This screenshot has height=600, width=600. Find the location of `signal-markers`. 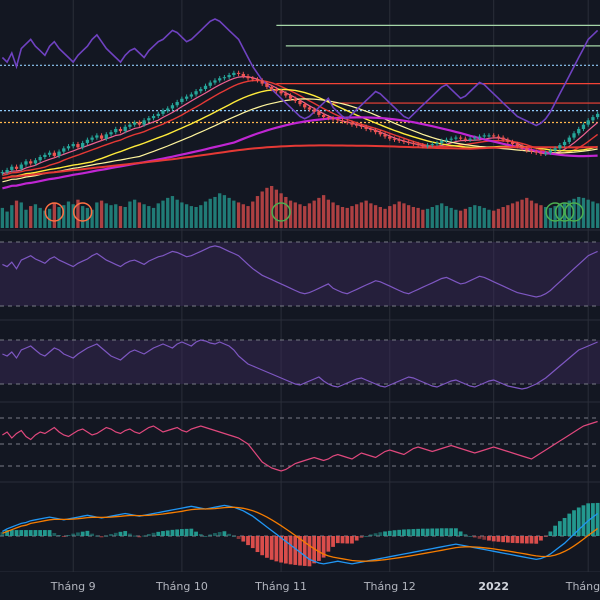

signal-markers is located at coordinates (314, 212).